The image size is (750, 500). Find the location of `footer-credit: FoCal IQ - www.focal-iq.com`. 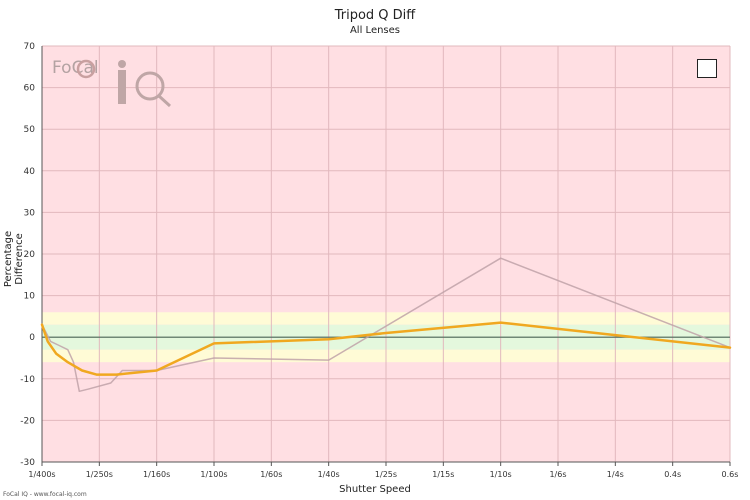

footer-credit: FoCal IQ - www.focal-iq.com is located at coordinates (45, 494).